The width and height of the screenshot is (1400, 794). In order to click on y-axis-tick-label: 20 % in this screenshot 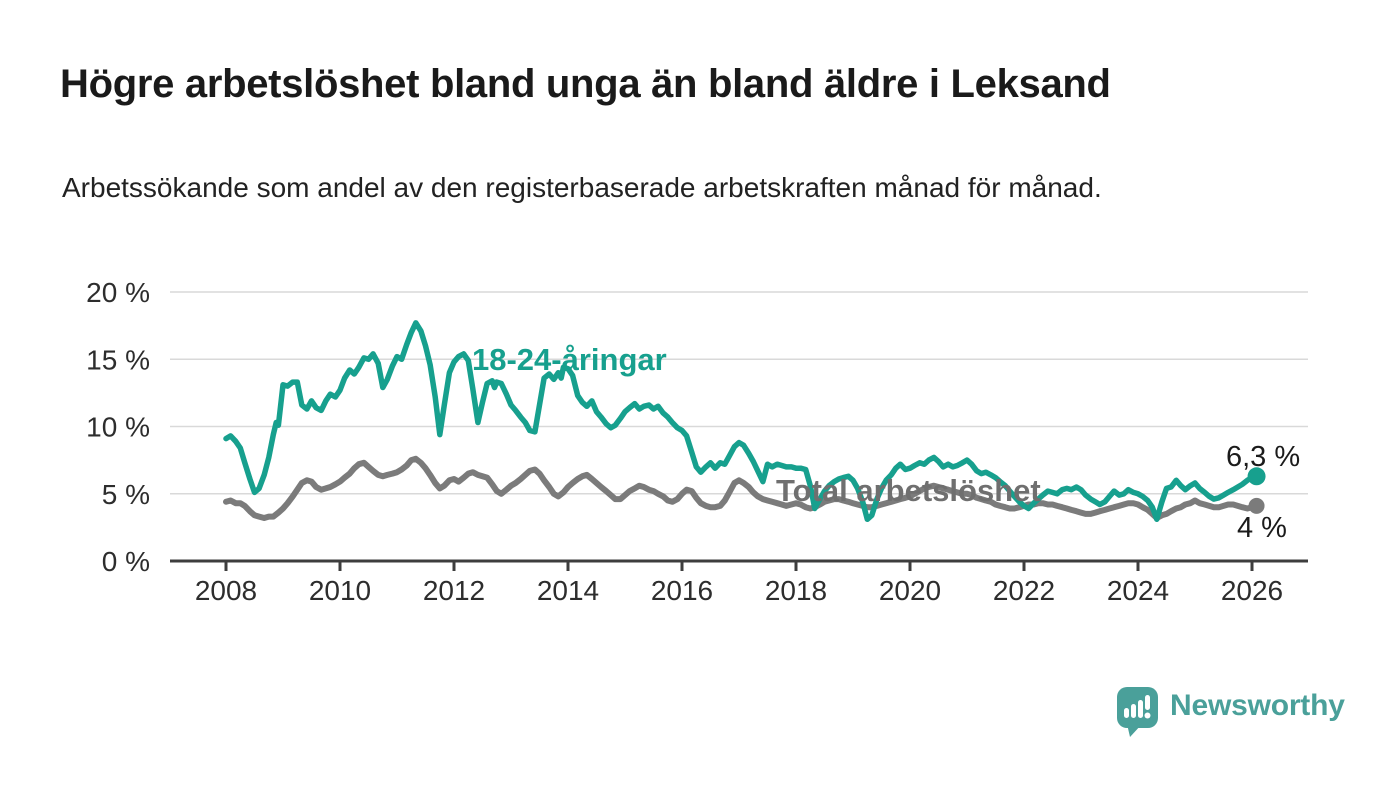, I will do `click(118, 292)`.